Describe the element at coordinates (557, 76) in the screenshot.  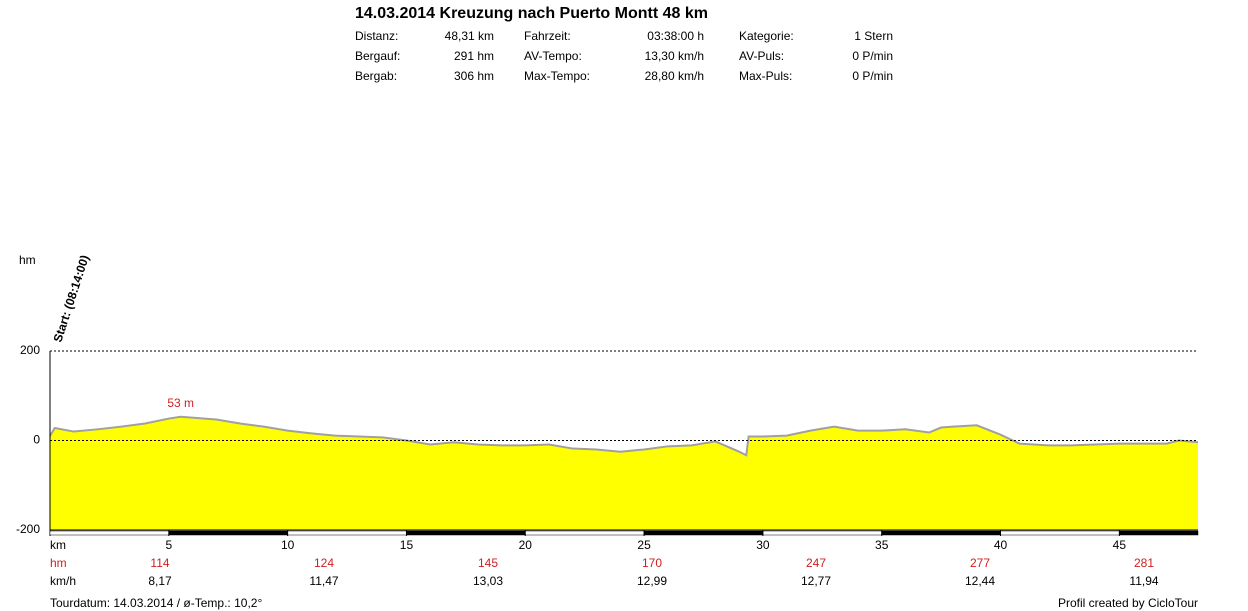
I see `stat-label: Max-Tempo:` at that location.